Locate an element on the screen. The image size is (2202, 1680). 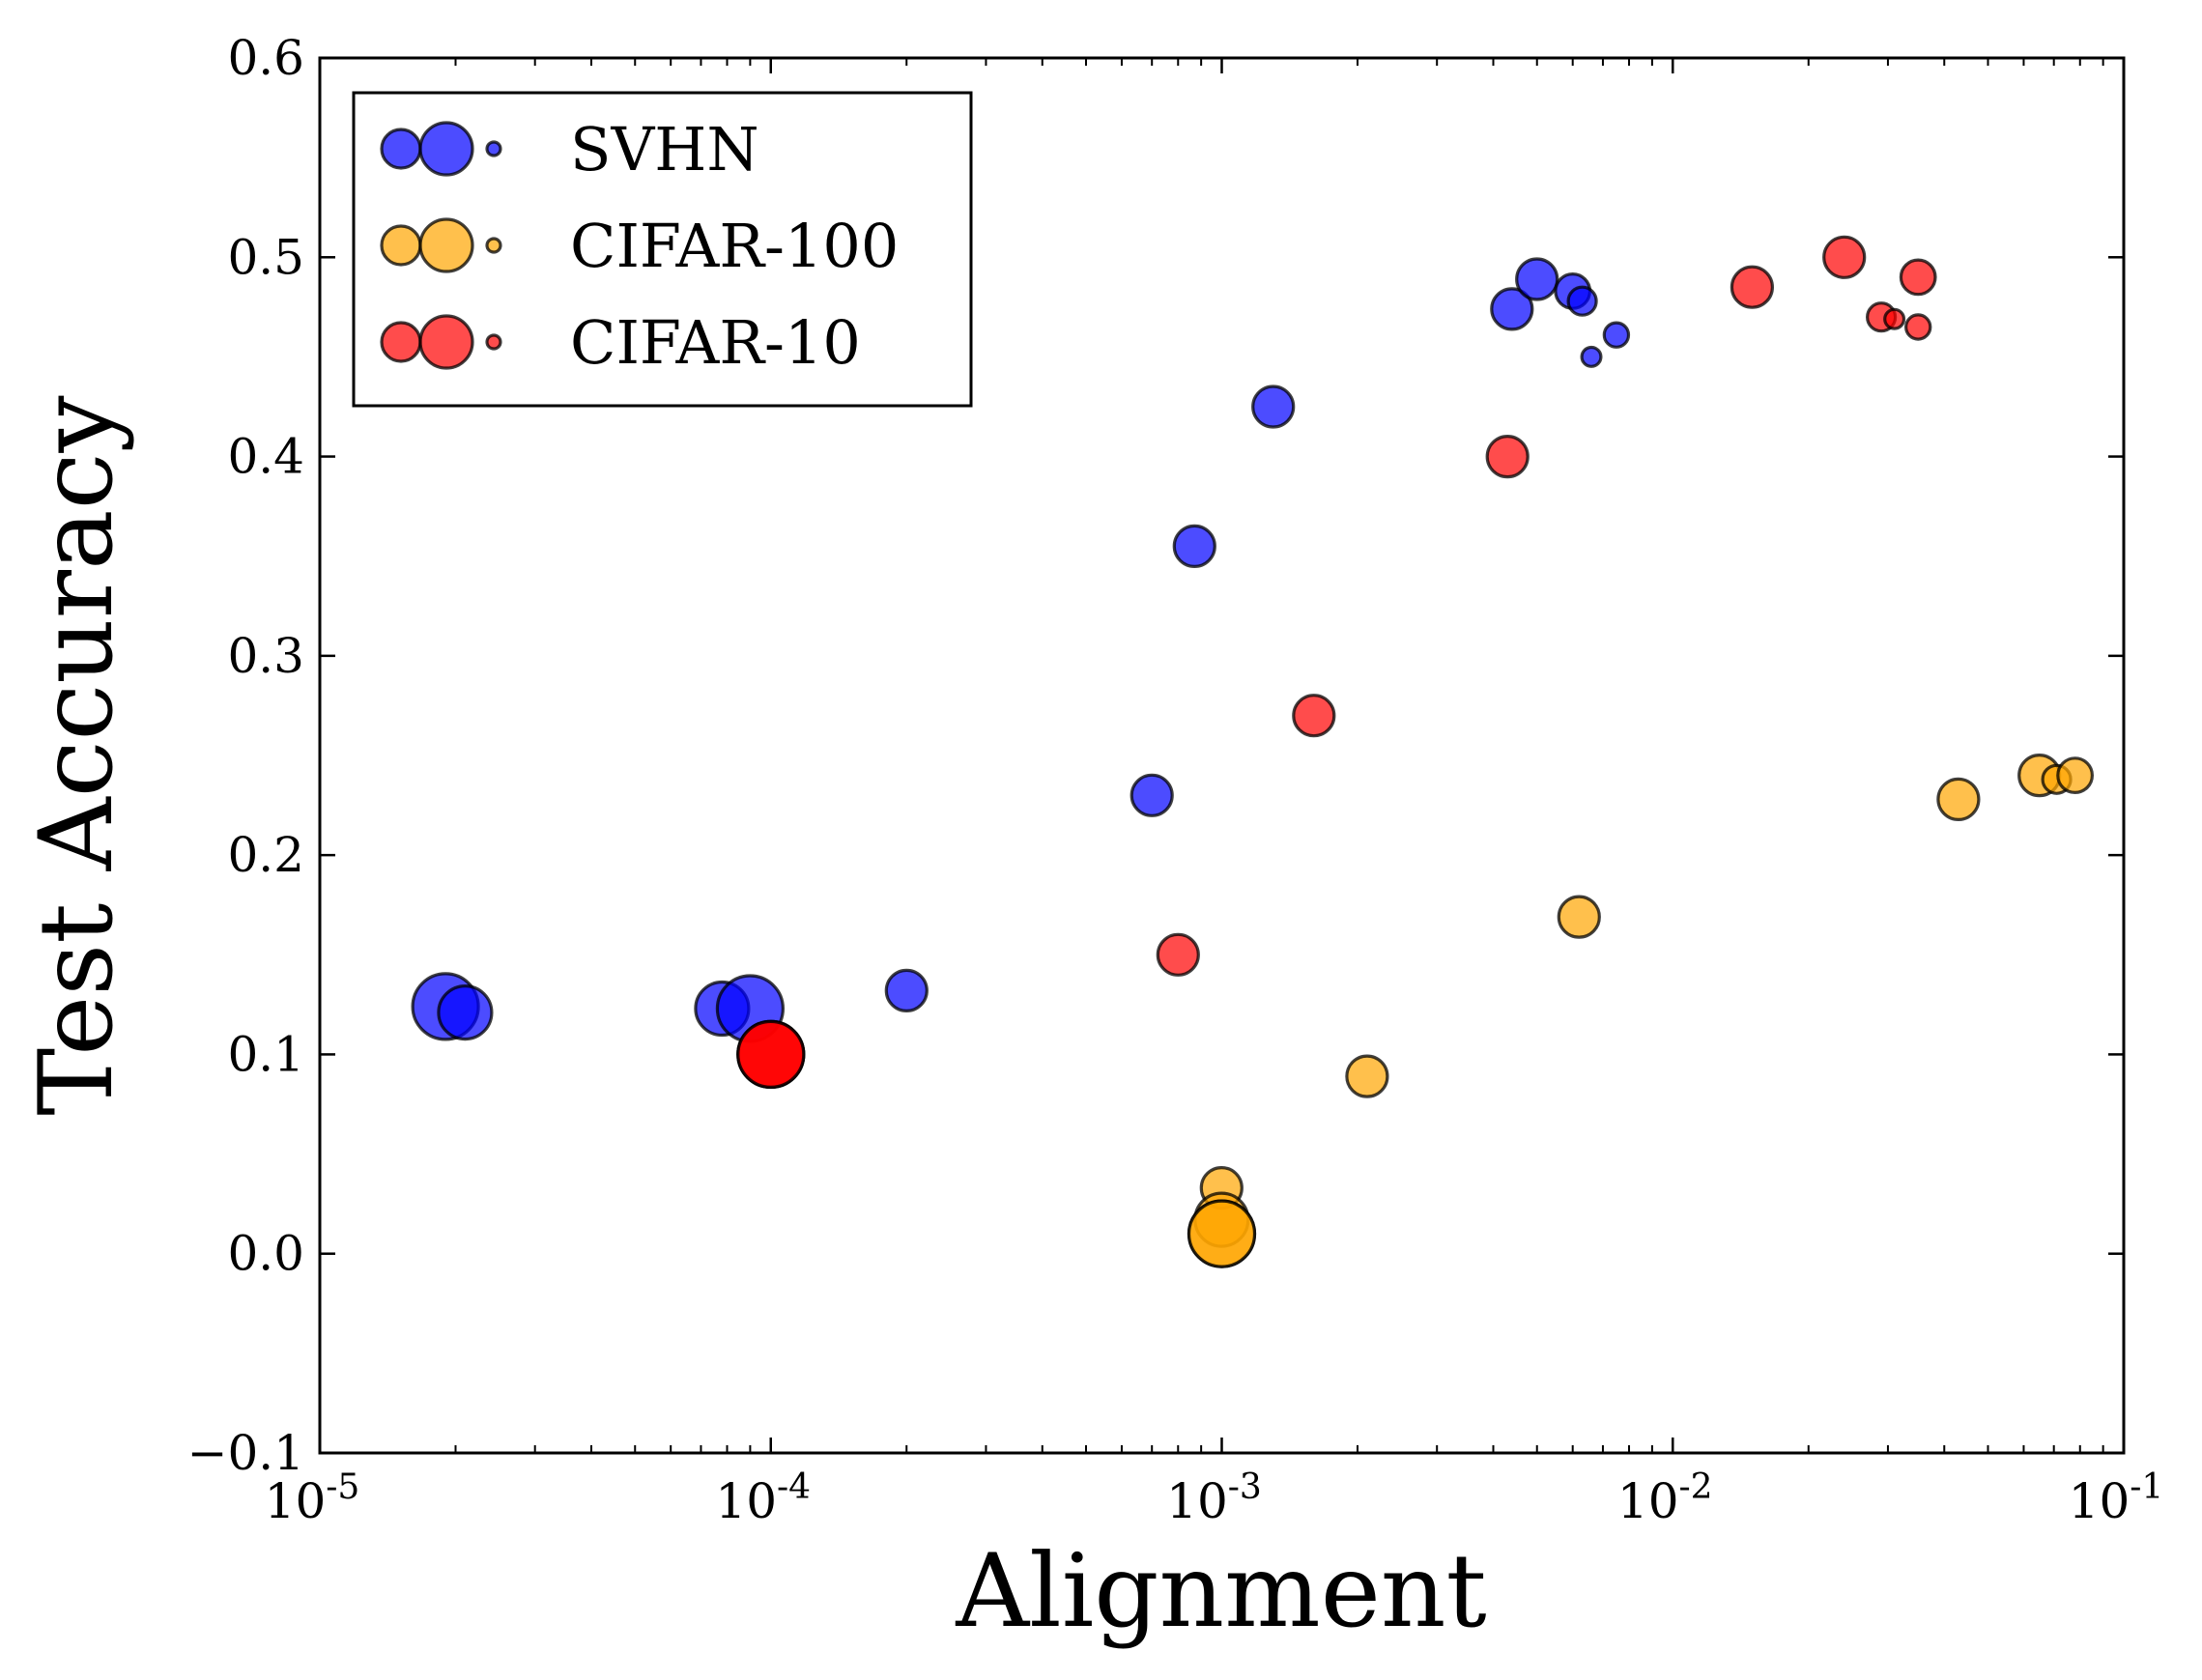
x-tick-label: 10⁻⁵ is located at coordinates (312, 1498).